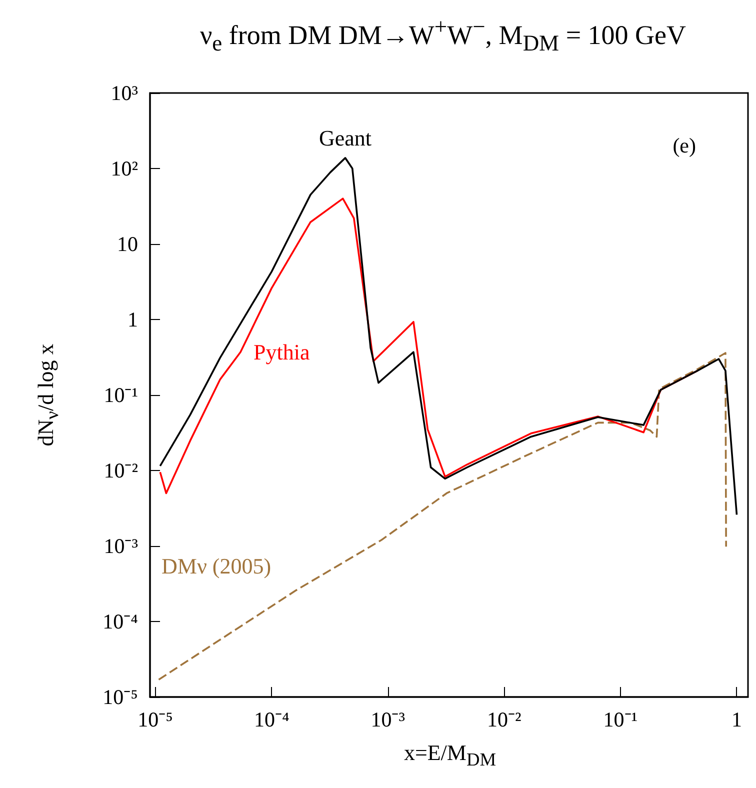 This screenshot has width=756, height=788. What do you see at coordinates (120, 622) in the screenshot?
I see `y-tick-label: 10⁻⁴` at bounding box center [120, 622].